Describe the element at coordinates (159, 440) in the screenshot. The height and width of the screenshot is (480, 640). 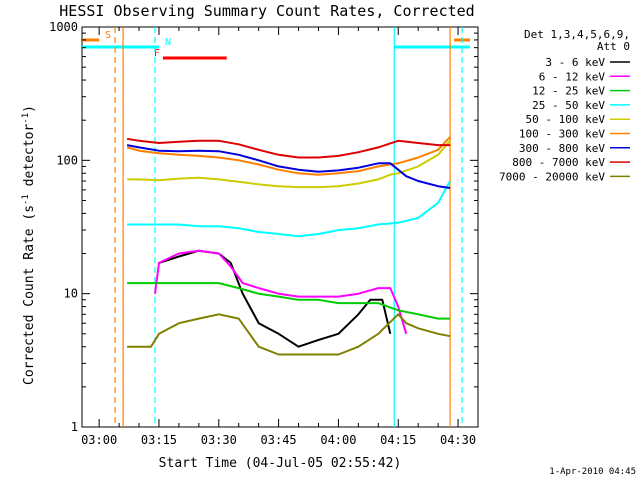
I see `x-tick-label: 03:15` at that location.